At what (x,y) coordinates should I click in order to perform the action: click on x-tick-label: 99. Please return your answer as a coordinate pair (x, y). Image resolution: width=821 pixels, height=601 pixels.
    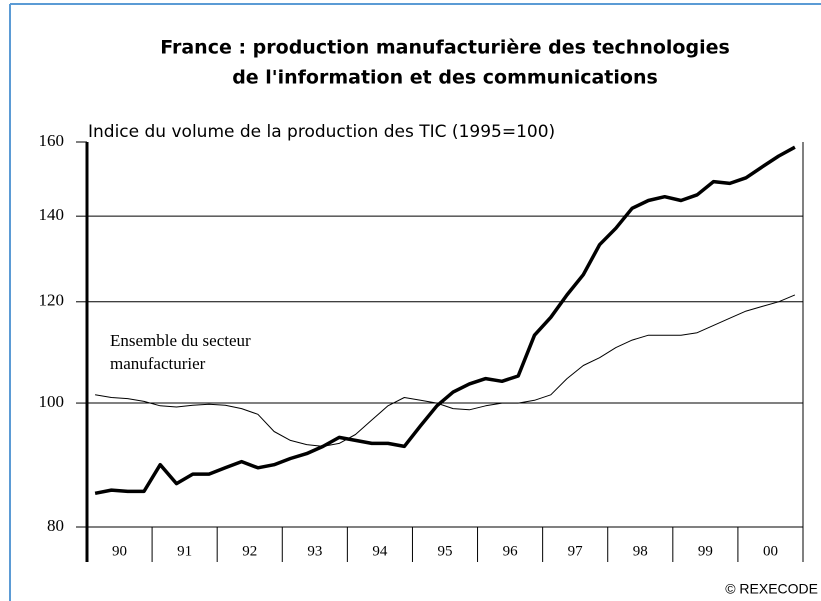
    Looking at the image, I should click on (705, 551).